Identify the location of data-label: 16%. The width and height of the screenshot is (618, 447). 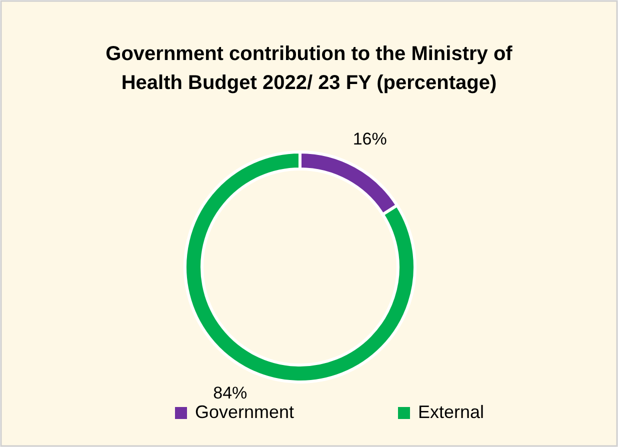
(369, 138).